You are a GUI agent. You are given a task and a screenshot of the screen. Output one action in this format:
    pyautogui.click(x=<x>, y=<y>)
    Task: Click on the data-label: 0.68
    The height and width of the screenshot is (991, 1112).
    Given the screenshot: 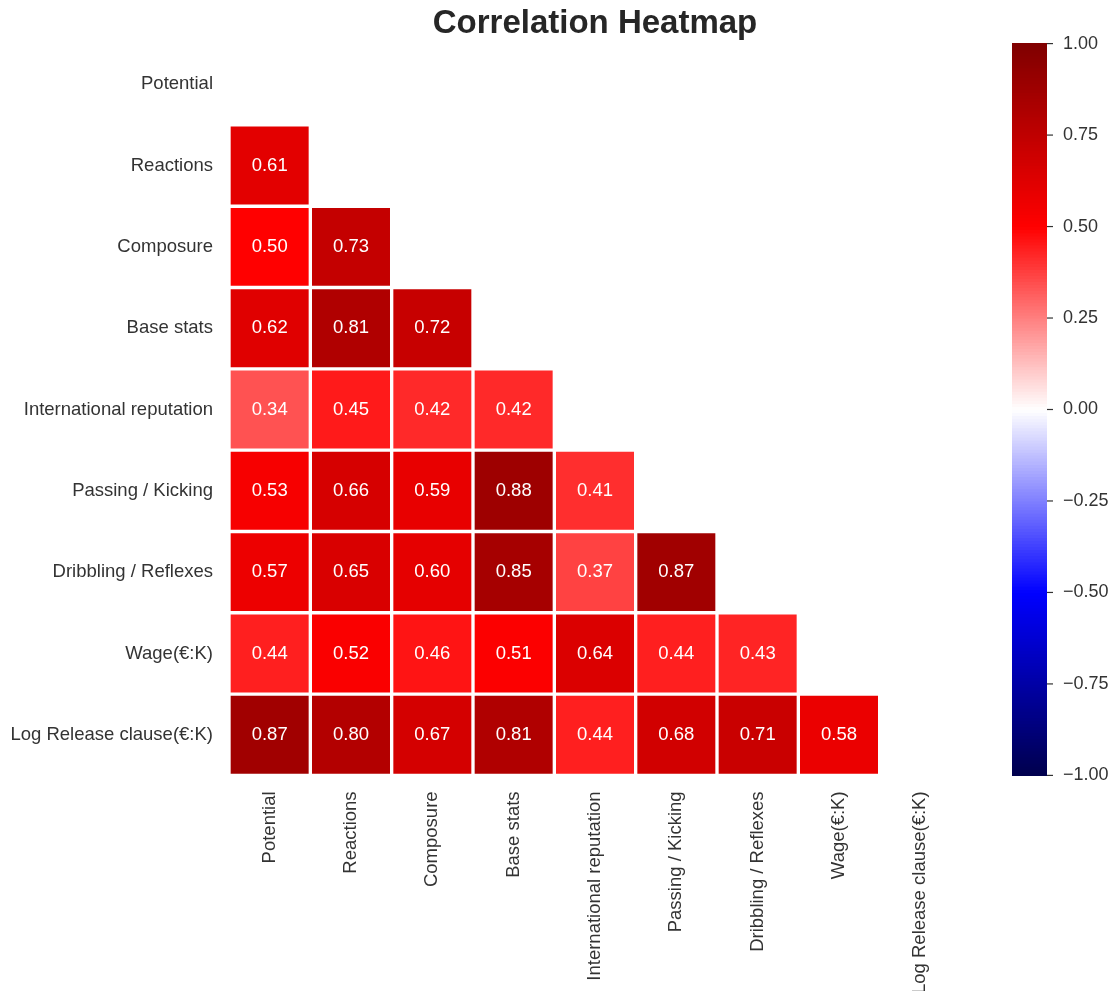 What is the action you would take?
    pyautogui.click(x=676, y=733)
    